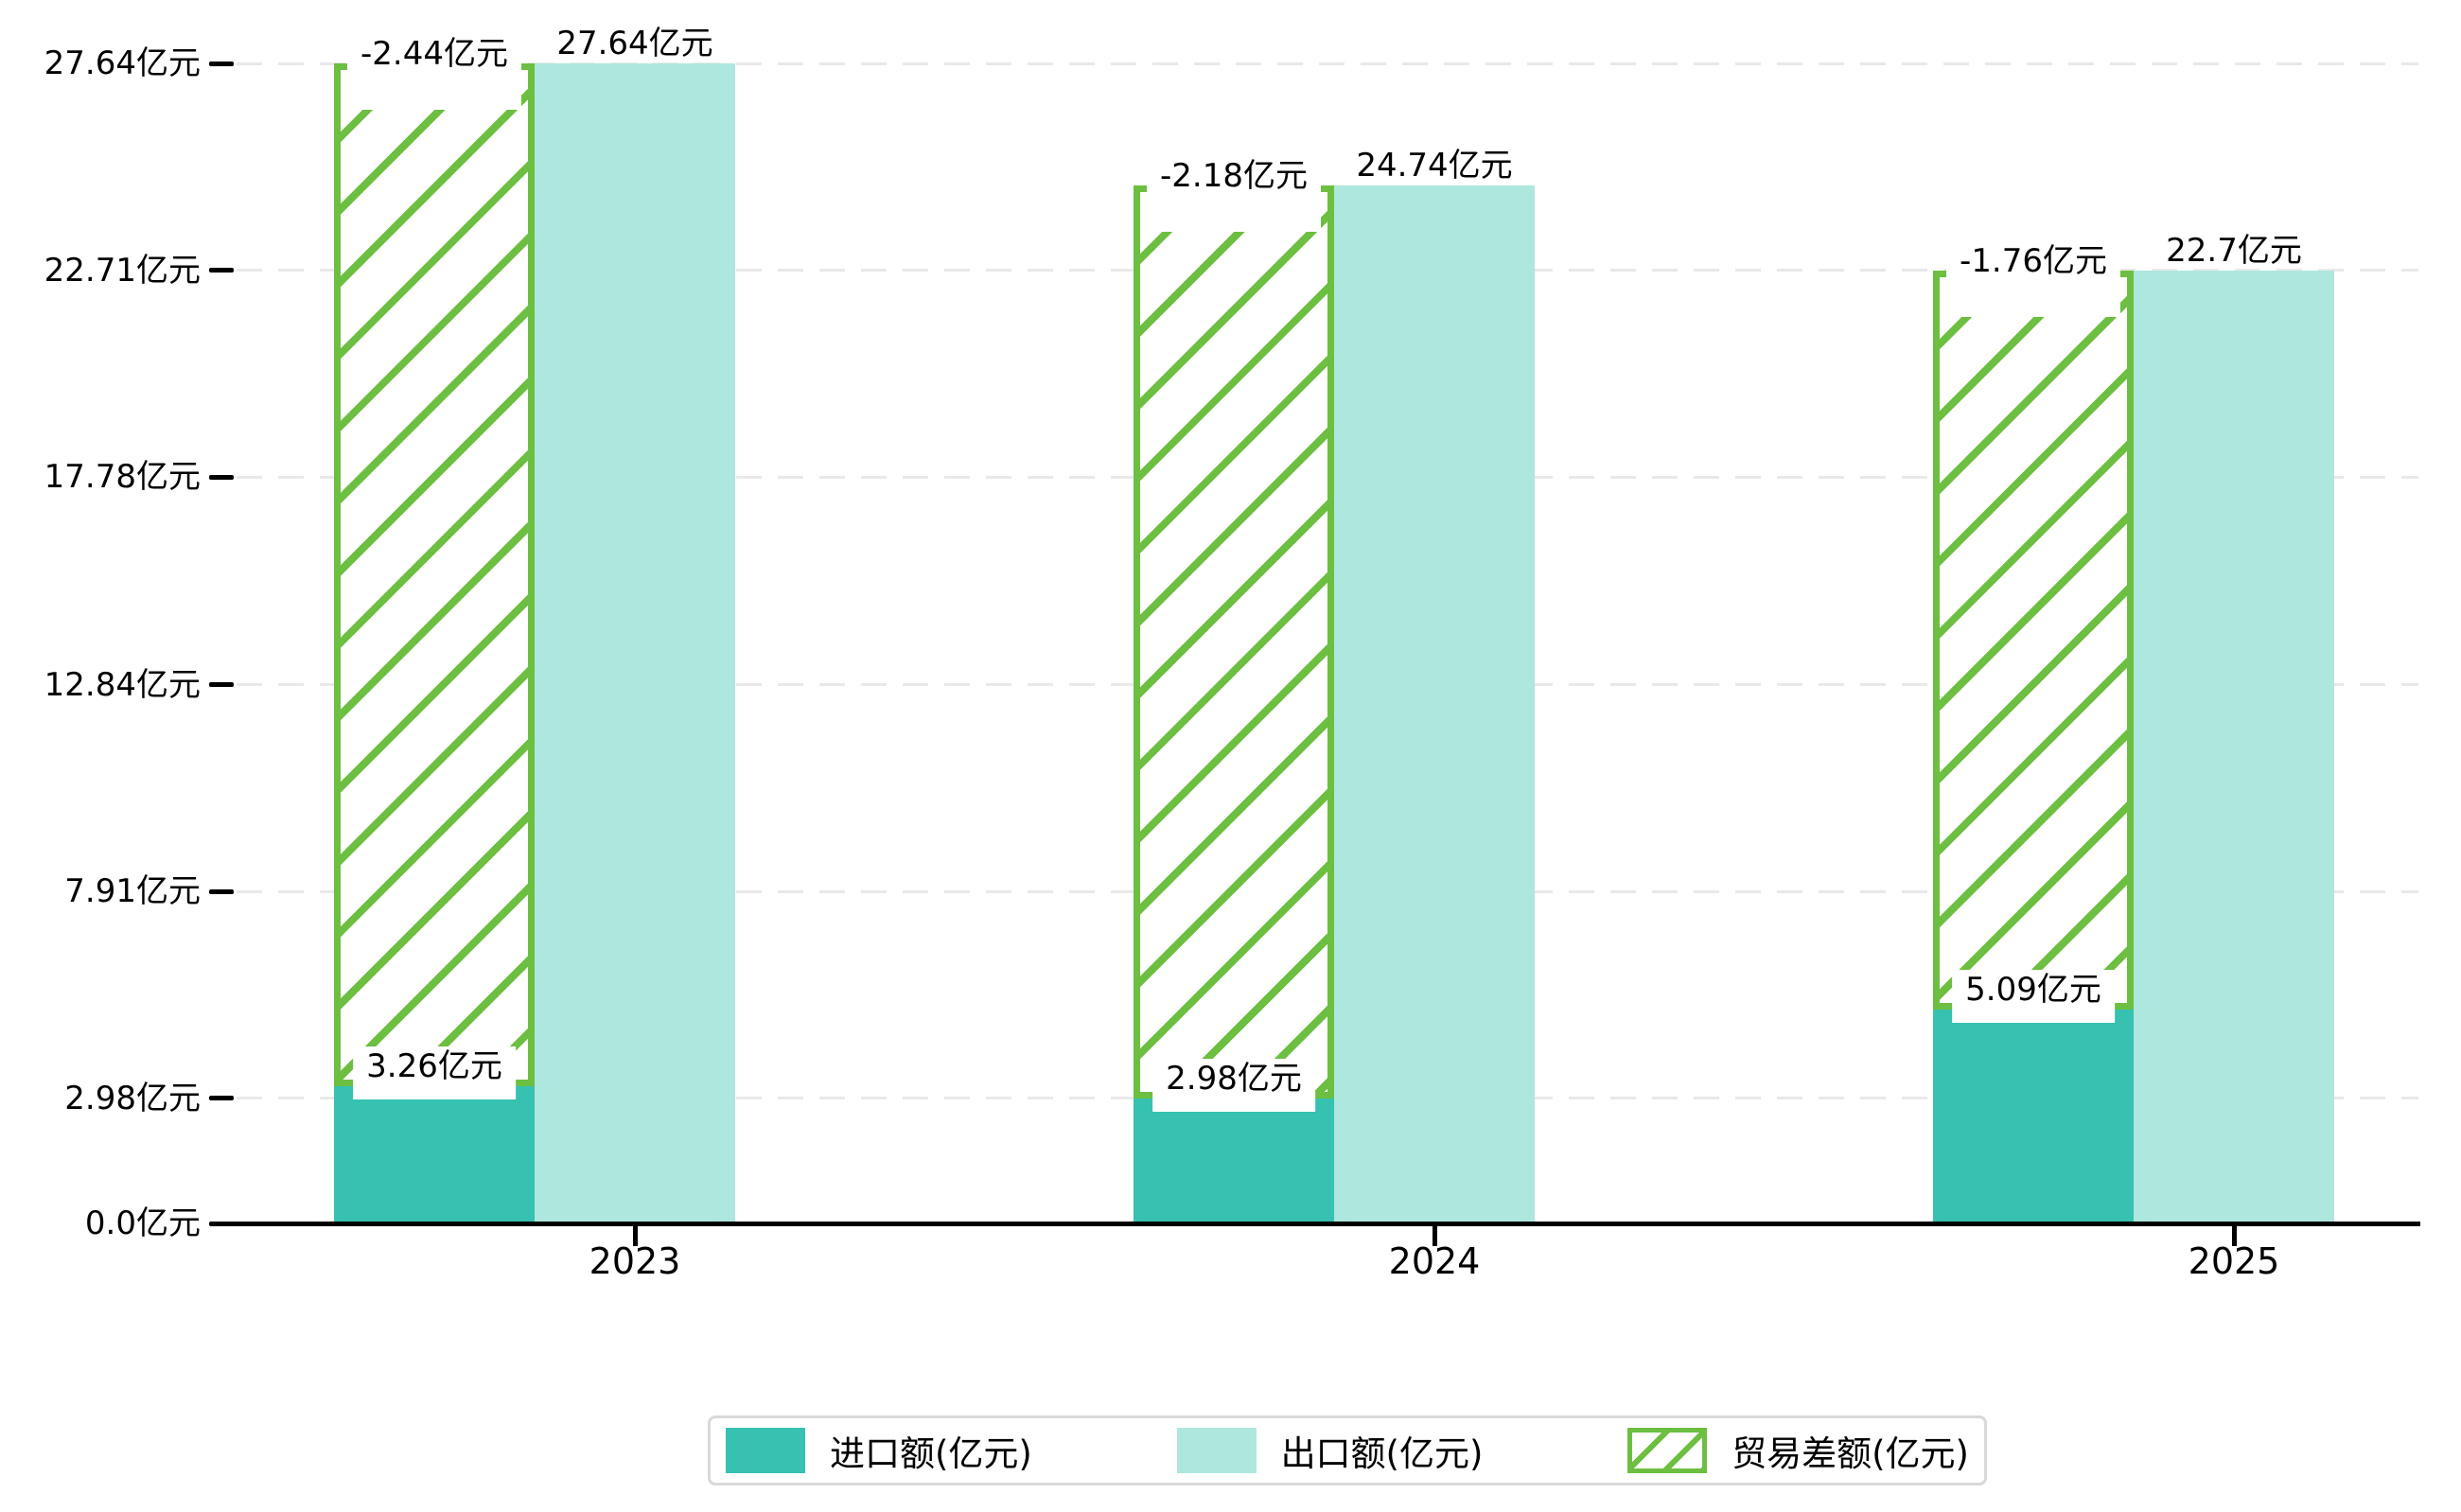 The height and width of the screenshot is (1512, 2461). I want to click on export-swatch-icon, so click(1216, 1451).